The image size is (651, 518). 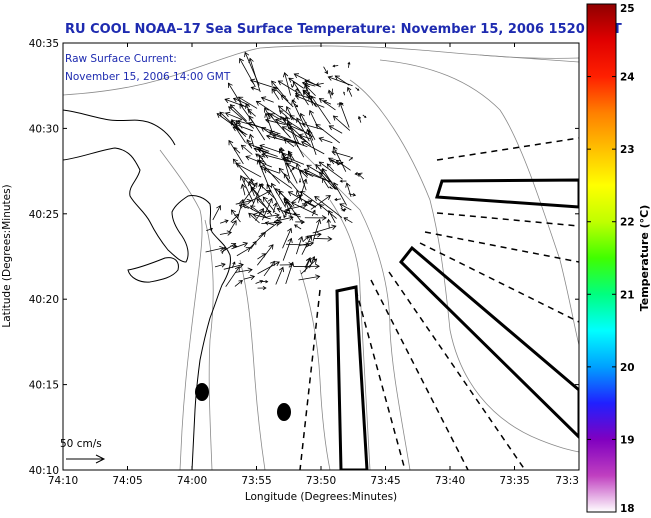 What do you see at coordinates (627, 223) in the screenshot?
I see `colorbar-tick-label: 22` at bounding box center [627, 223].